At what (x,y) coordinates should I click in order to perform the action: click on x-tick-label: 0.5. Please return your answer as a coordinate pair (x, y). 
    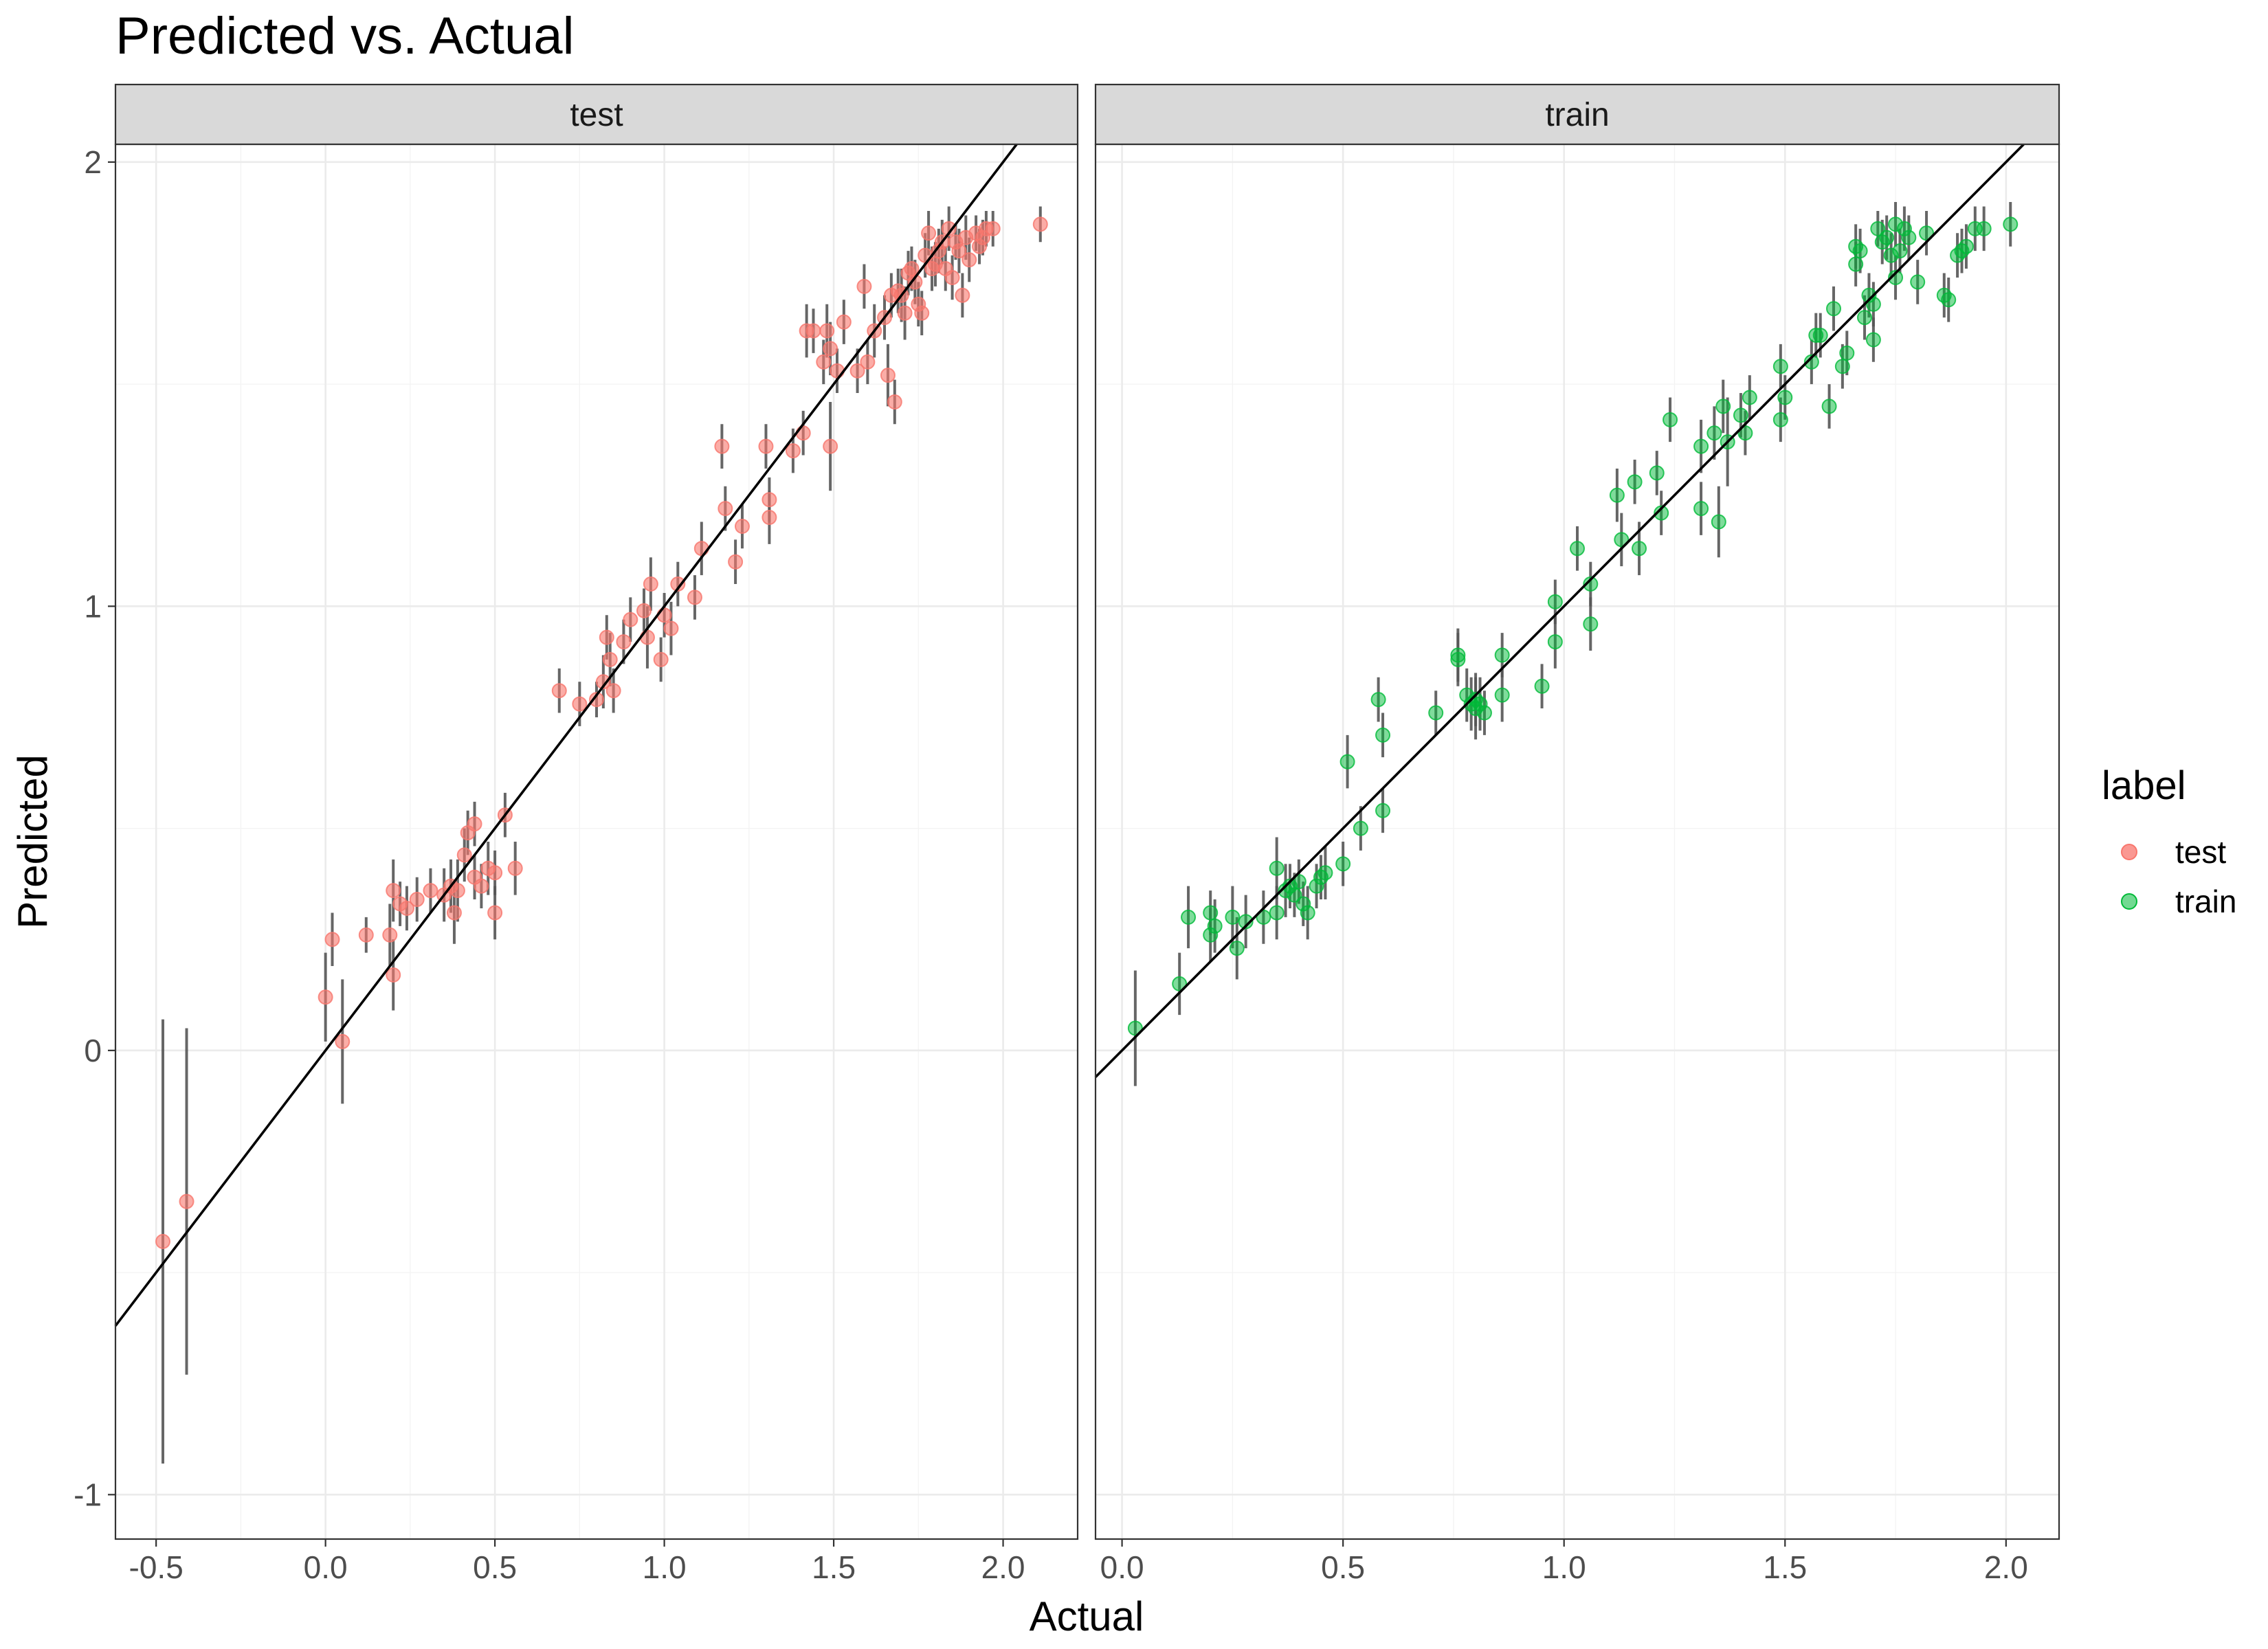
    Looking at the image, I should click on (1343, 1567).